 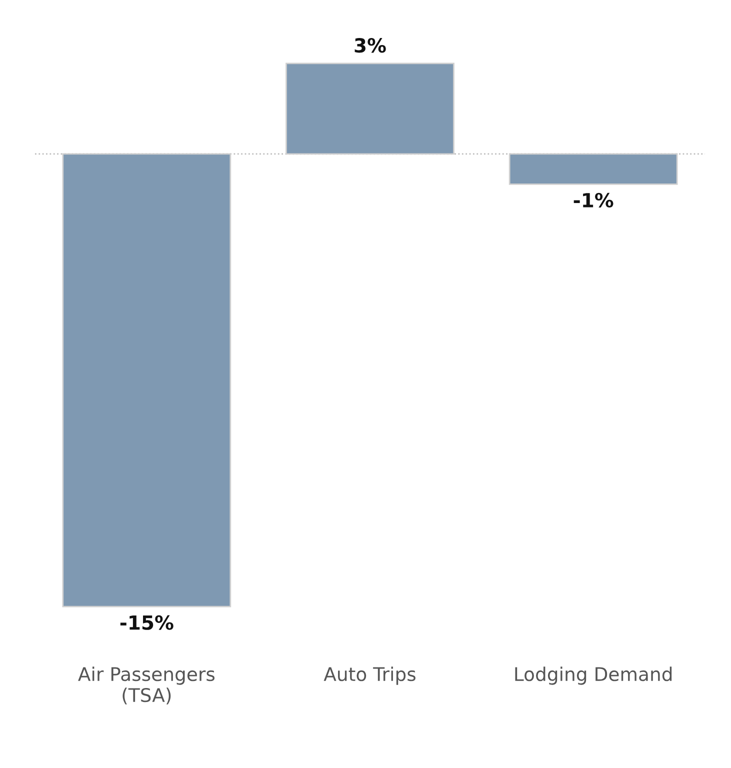 What do you see at coordinates (370, 675) in the screenshot?
I see `x-tick-label: Auto Trips` at bounding box center [370, 675].